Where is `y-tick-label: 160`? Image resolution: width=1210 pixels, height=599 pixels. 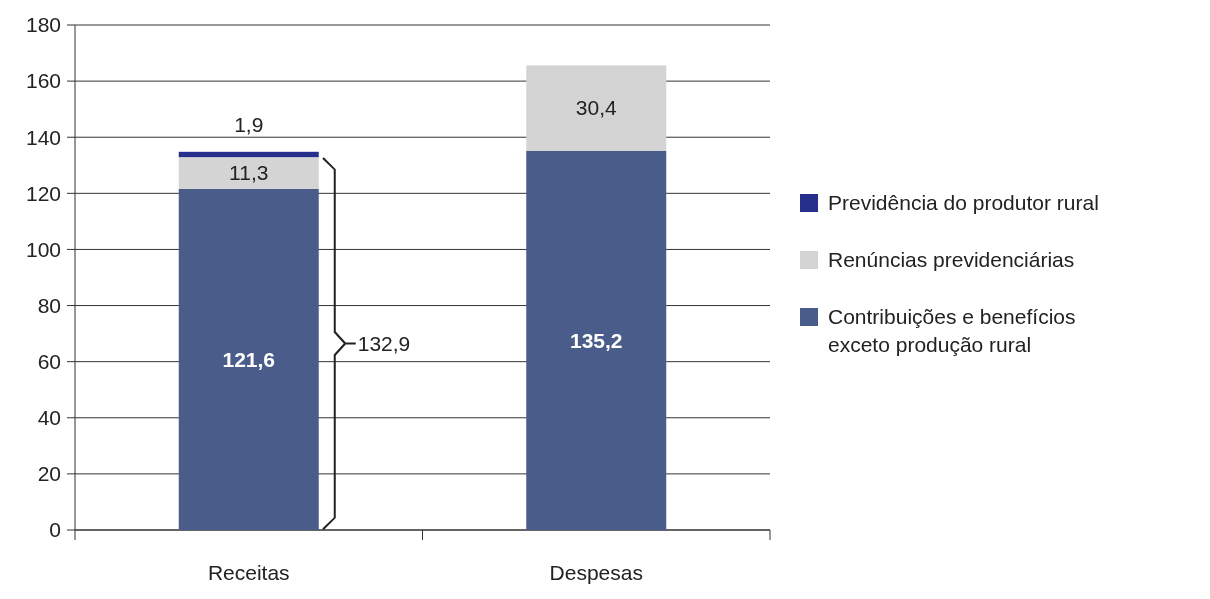 y-tick-label: 160 is located at coordinates (43, 81).